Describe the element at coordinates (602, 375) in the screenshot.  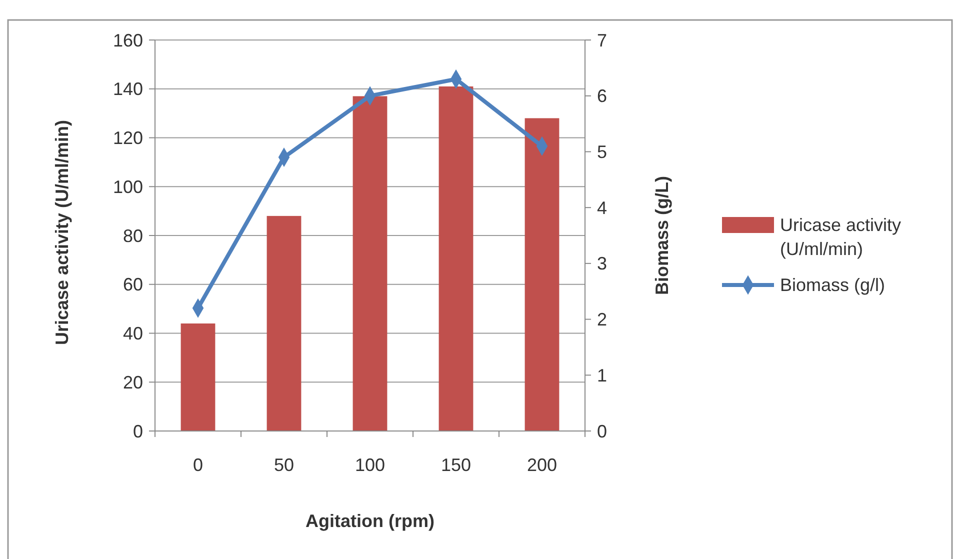
I see `y2-tick-label: 1` at that location.